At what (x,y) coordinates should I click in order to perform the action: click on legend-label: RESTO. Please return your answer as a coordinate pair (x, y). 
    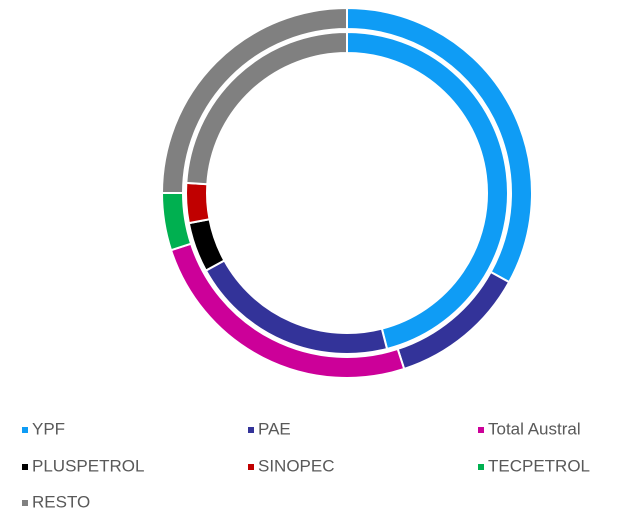
    Looking at the image, I should click on (61, 501).